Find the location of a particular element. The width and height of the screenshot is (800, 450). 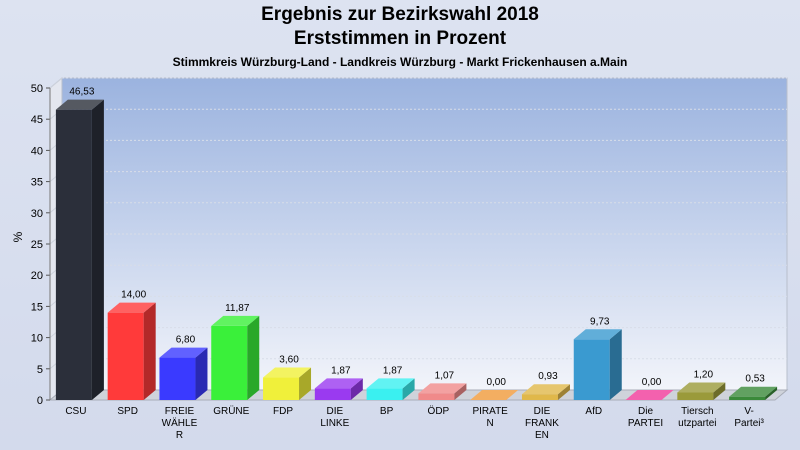

value-label: 9,73 is located at coordinates (600, 321).